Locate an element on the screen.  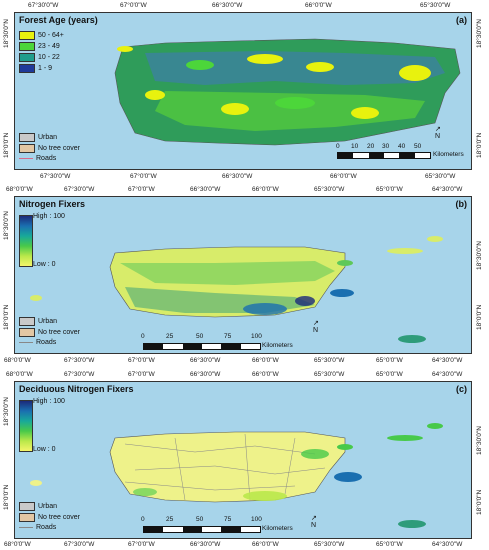
panel-b-title: Nitrogen Fixers is located at coordinates (52, 204).